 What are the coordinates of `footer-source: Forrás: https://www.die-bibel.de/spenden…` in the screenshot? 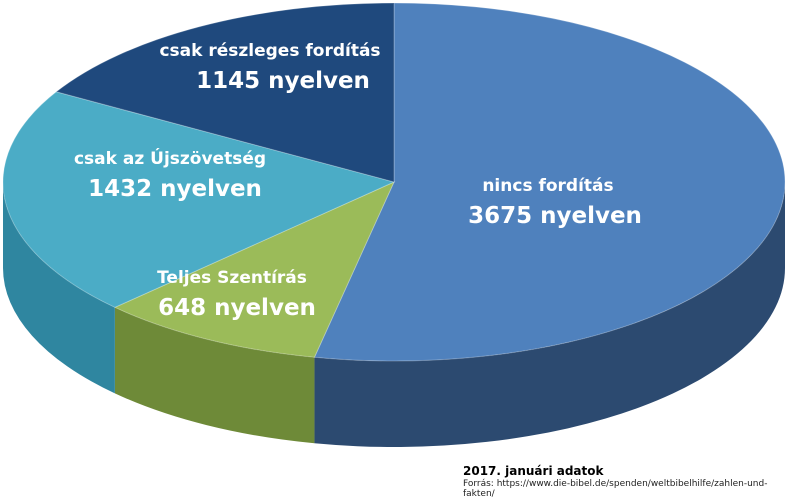 It's located at (615, 489).